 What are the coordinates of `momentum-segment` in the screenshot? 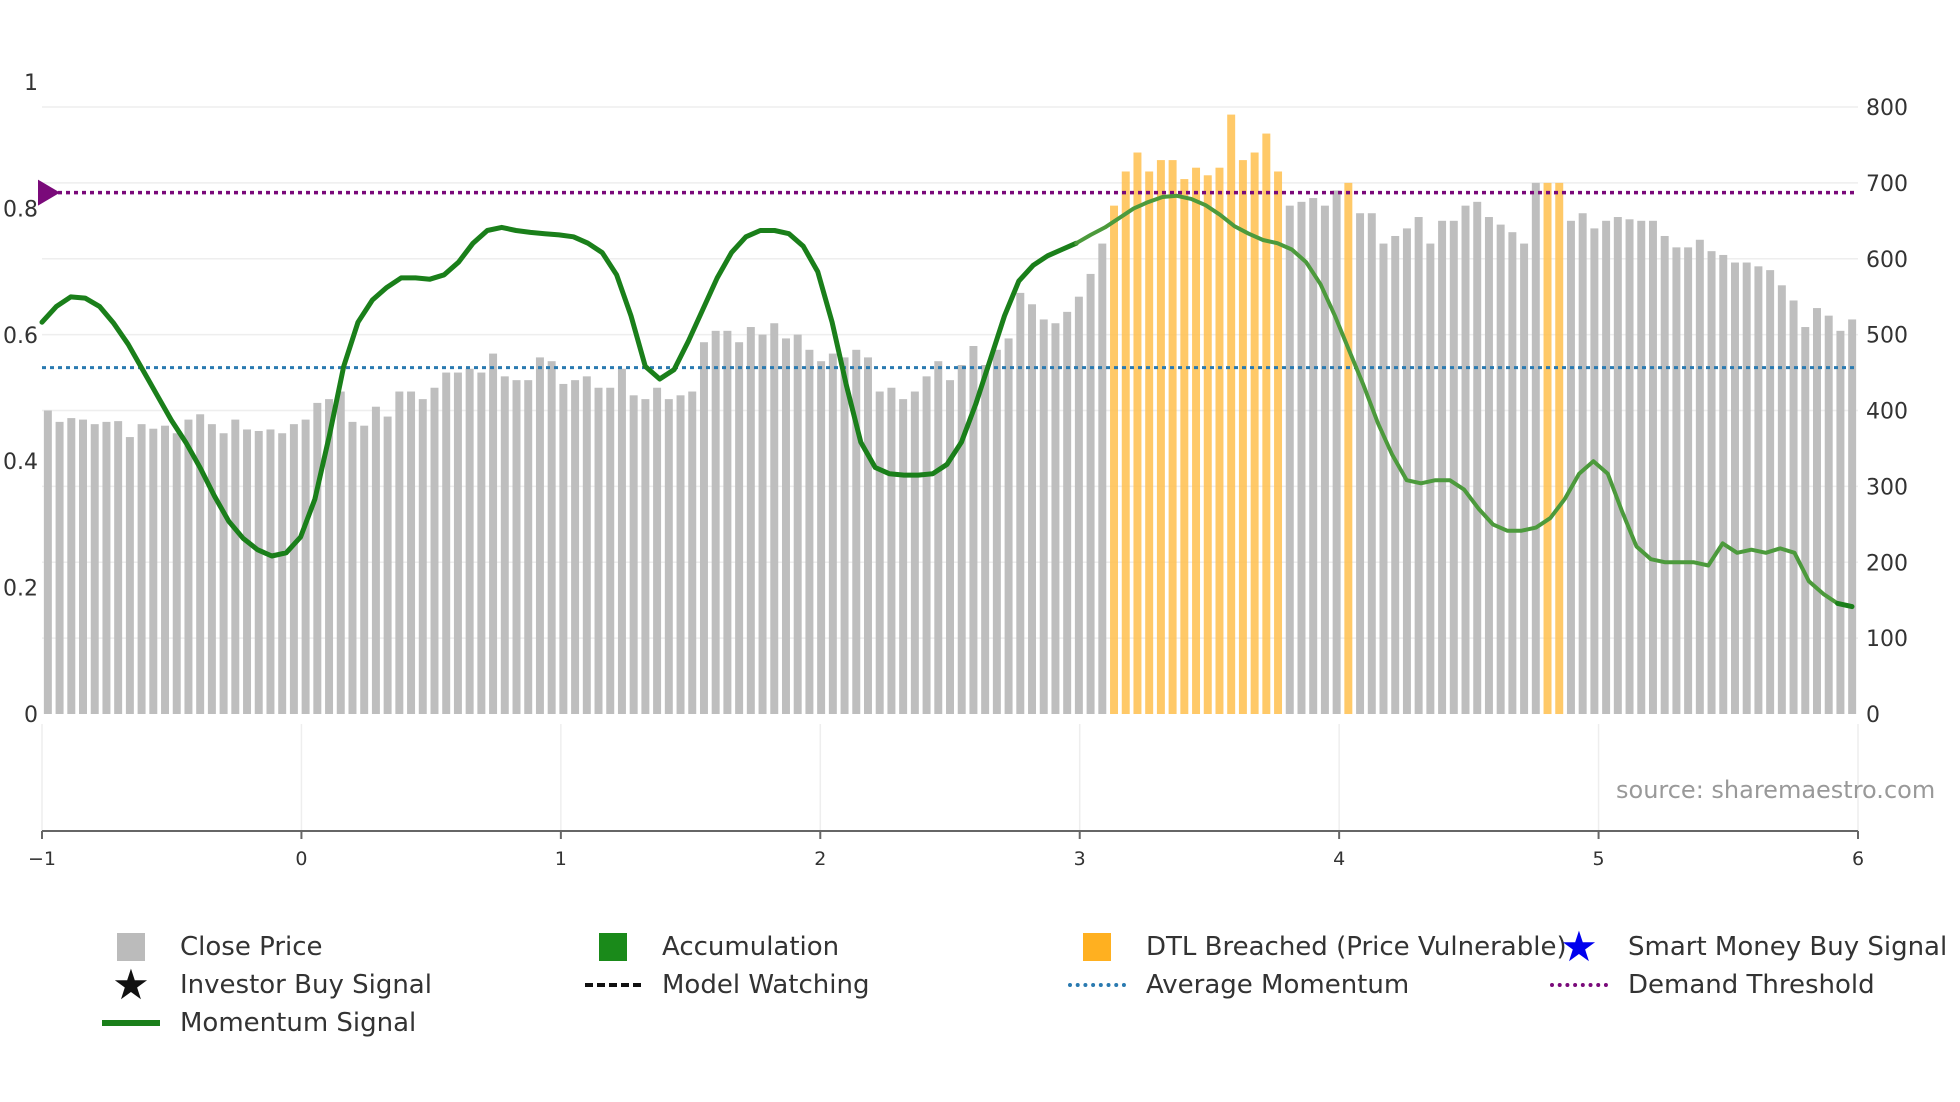 It's located at (1457, 399).